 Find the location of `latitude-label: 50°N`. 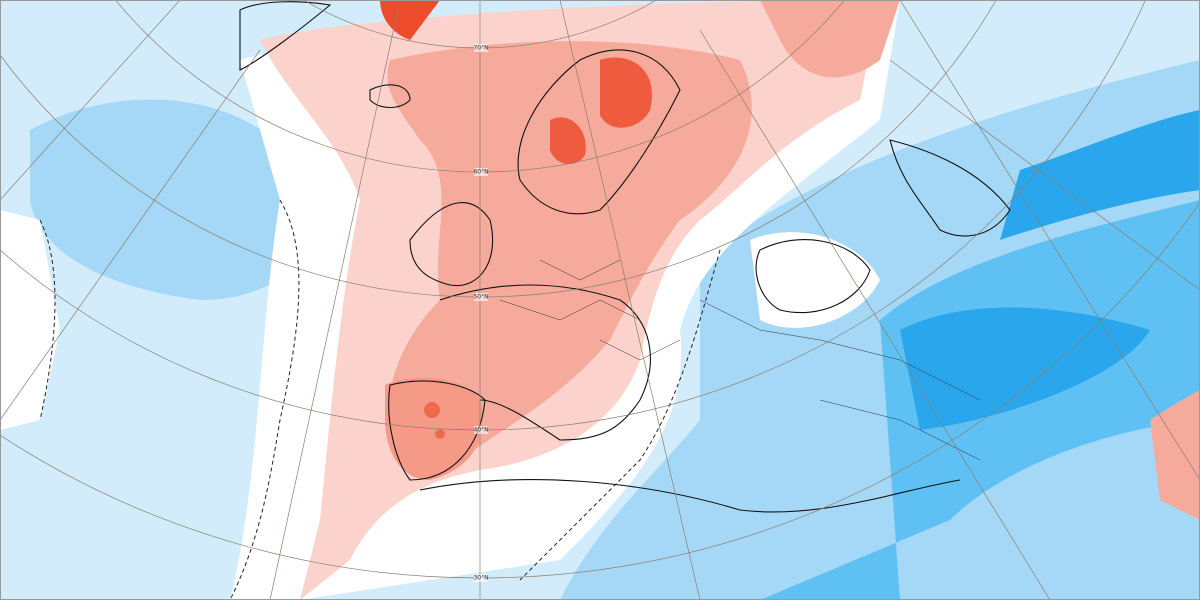

latitude-label: 50°N is located at coordinates (480, 297).